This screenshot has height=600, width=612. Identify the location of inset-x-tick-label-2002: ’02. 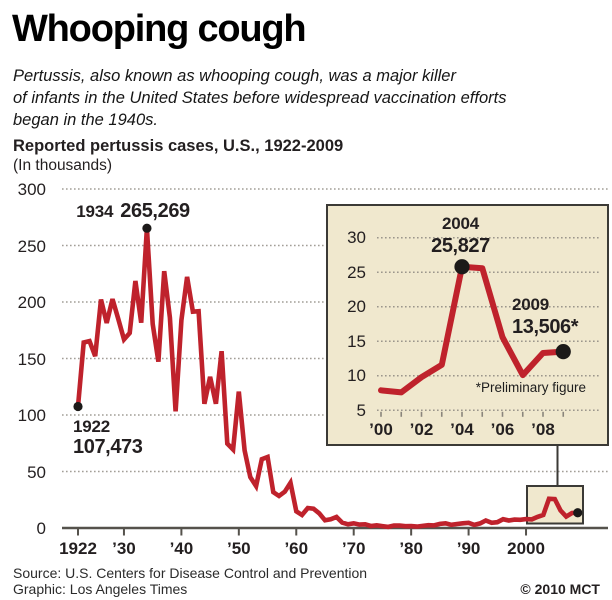
(421, 429).